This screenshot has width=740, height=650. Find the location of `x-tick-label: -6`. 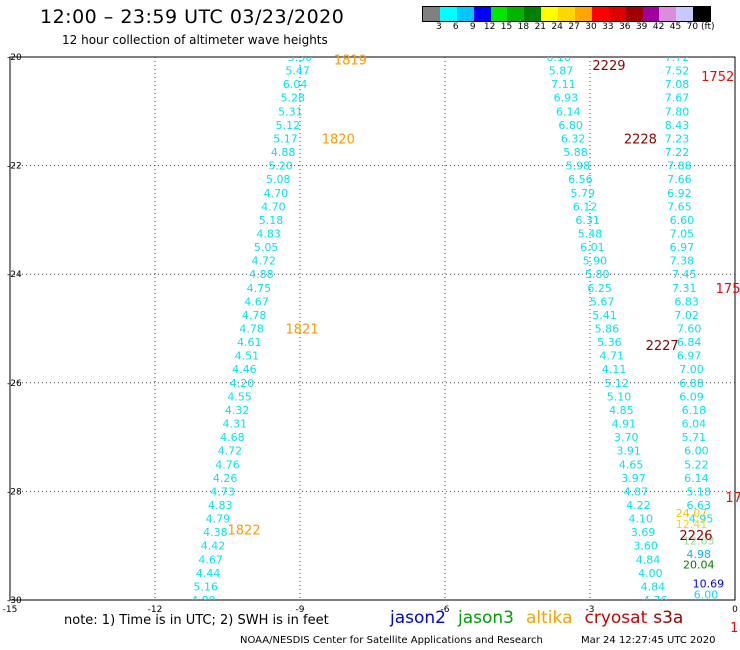

x-tick-label: -6 is located at coordinates (445, 610).